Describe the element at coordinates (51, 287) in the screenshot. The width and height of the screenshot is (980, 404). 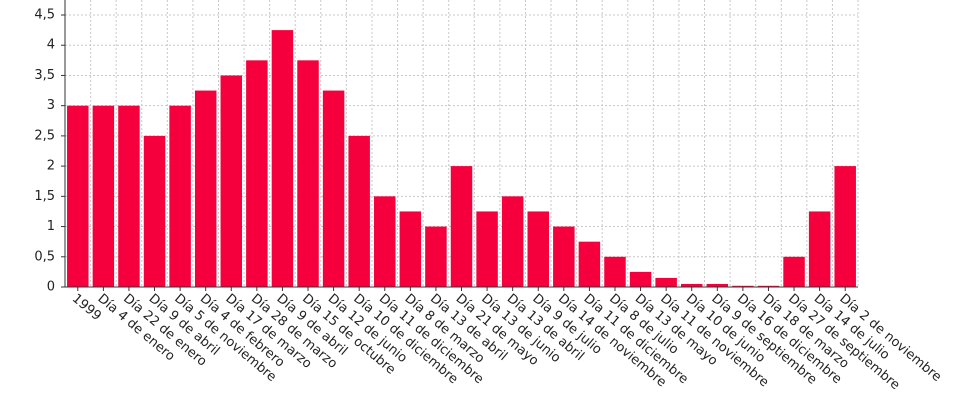
I see `y-tick-label: 0` at that location.